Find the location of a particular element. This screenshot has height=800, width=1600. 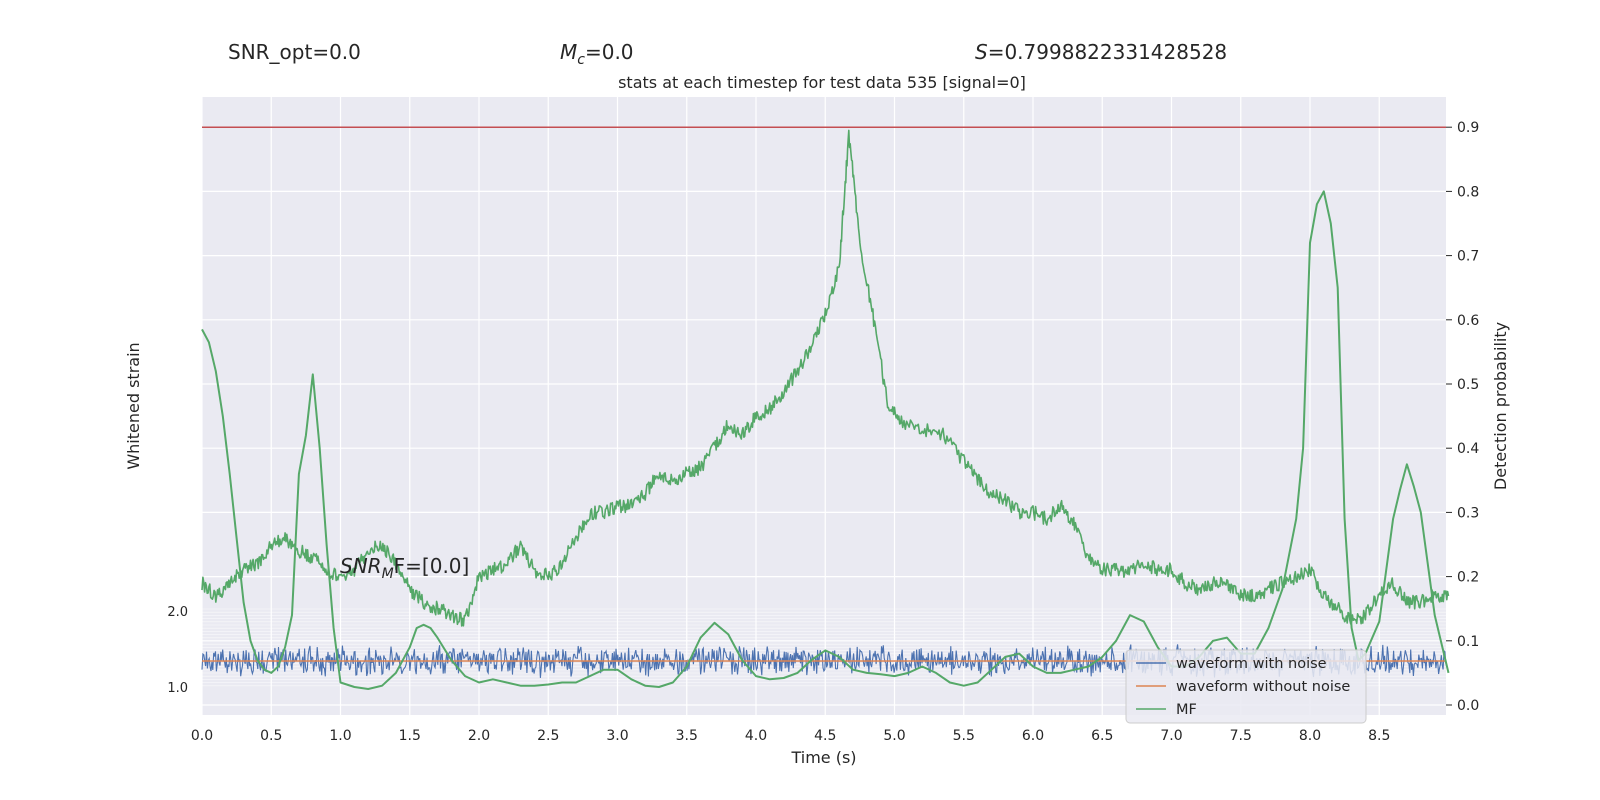

s-stat-label: S=0.7998822331428528 is located at coordinates (1101, 52).